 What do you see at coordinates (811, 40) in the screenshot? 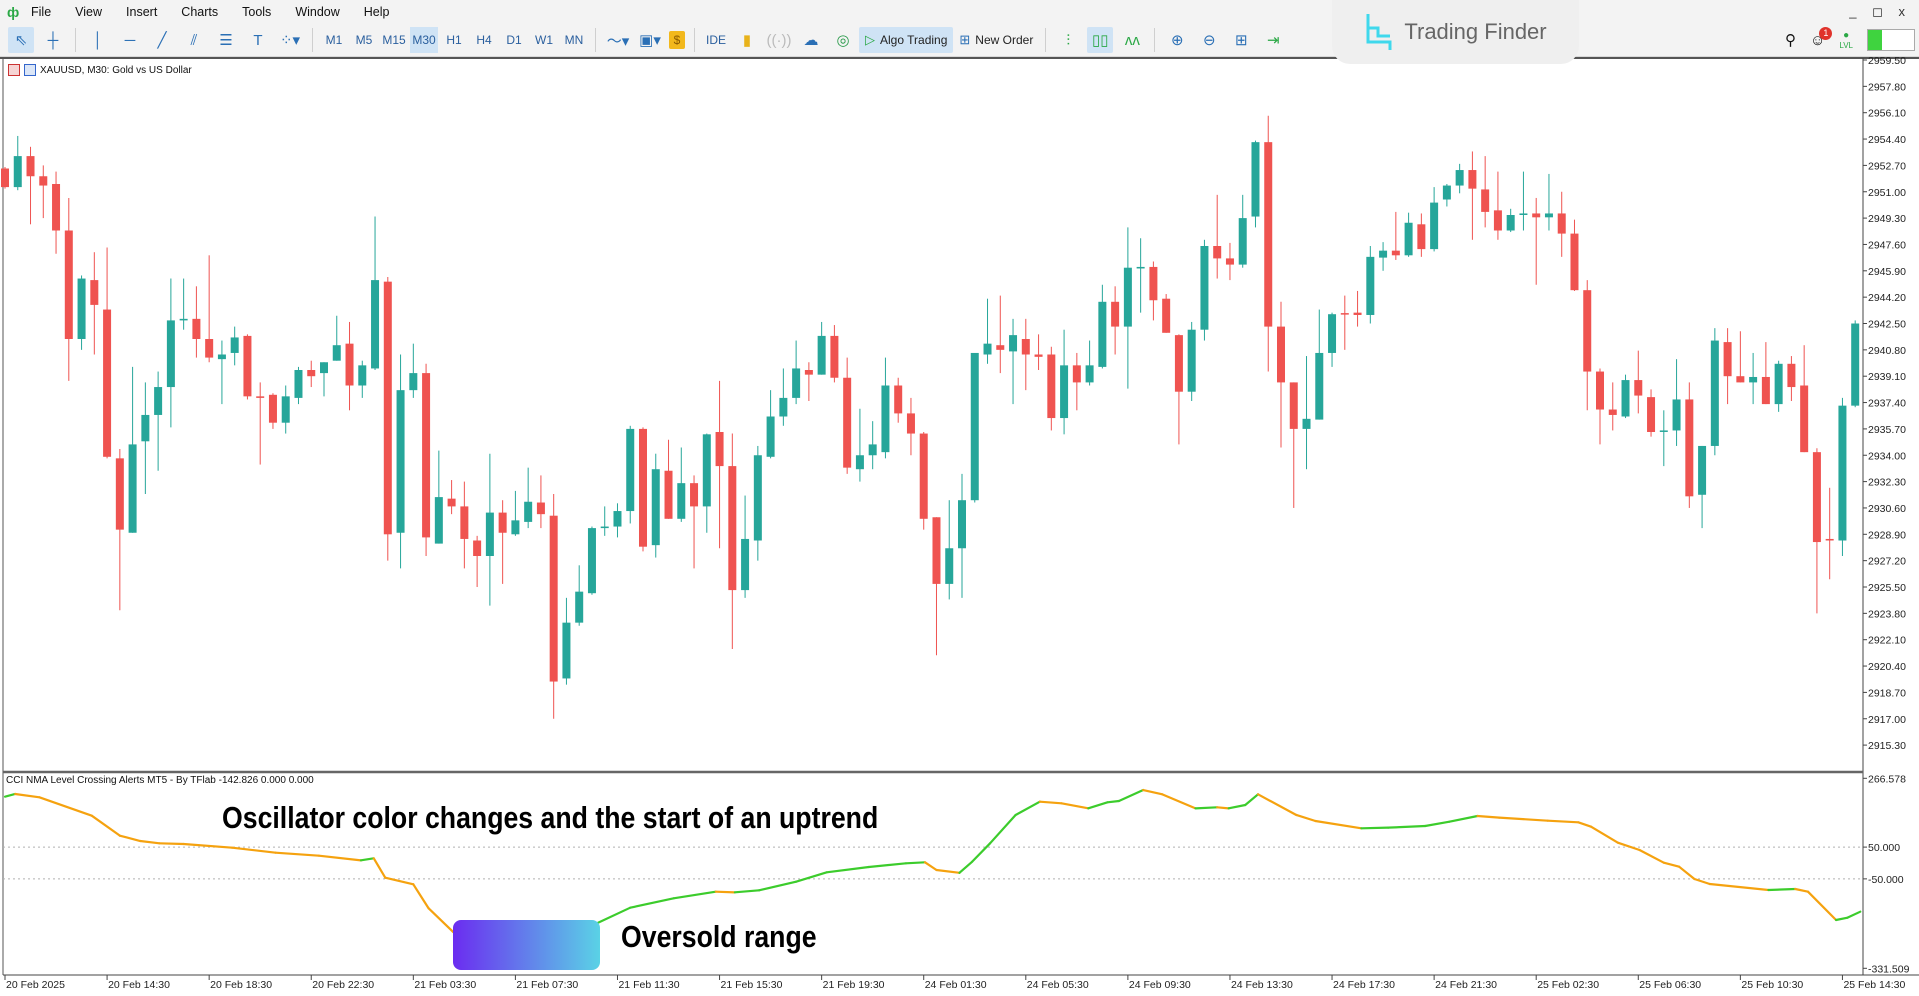
I see `cloud-icon: ☁` at bounding box center [811, 40].